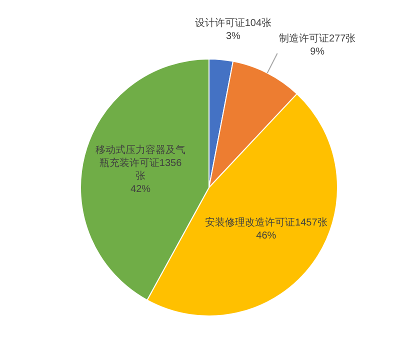 The image size is (418, 351). I want to click on slice-label: 制造许可证277张, so click(317, 38).